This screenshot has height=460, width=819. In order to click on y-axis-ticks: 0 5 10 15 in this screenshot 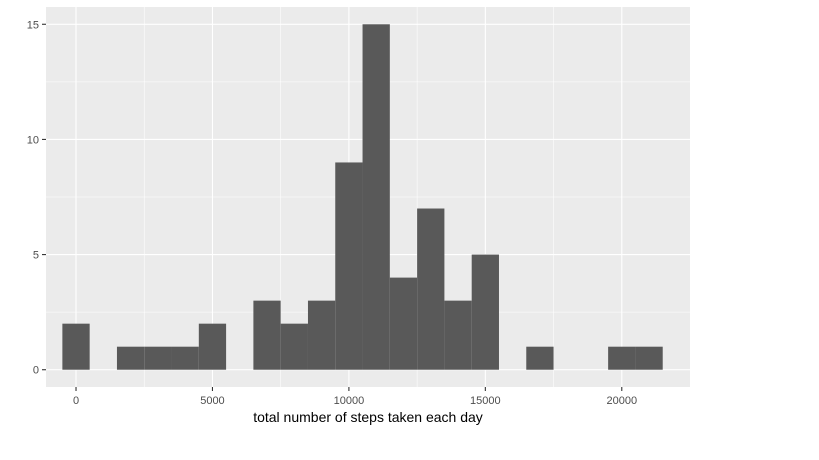, I will do `click(36, 198)`.